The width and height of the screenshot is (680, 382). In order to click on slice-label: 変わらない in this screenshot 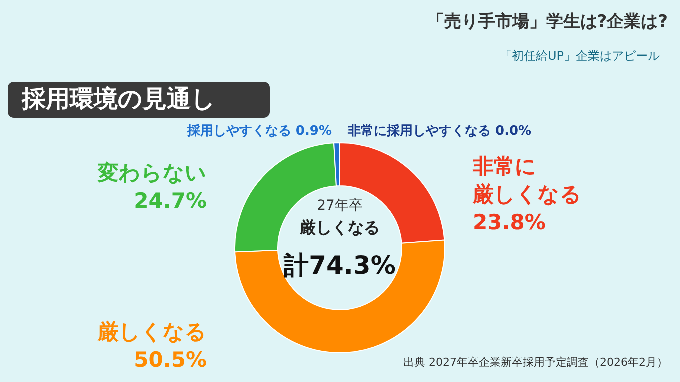, I will do `click(152, 173)`.